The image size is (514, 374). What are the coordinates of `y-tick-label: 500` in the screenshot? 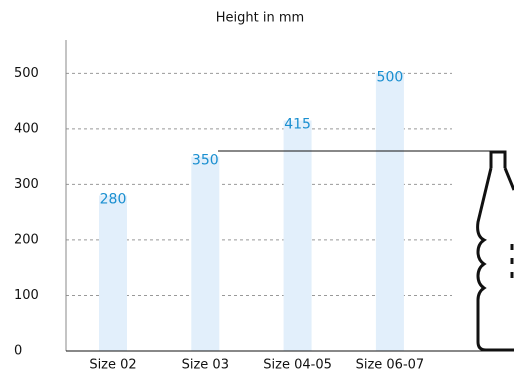 It's located at (26, 73).